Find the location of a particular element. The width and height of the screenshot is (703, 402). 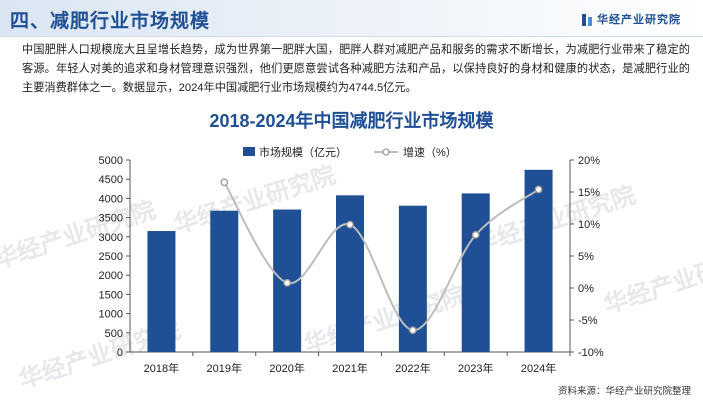

logo-icon is located at coordinates (587, 20).